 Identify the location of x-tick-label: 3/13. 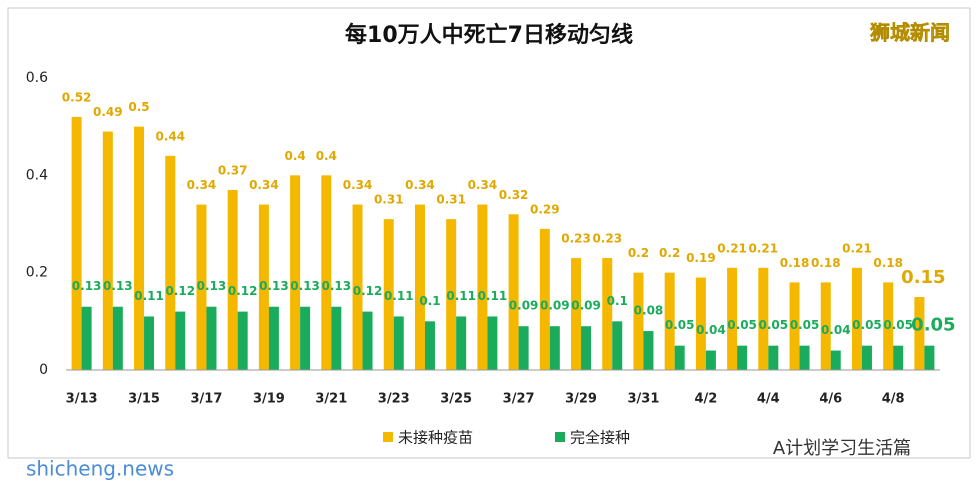
(82, 399).